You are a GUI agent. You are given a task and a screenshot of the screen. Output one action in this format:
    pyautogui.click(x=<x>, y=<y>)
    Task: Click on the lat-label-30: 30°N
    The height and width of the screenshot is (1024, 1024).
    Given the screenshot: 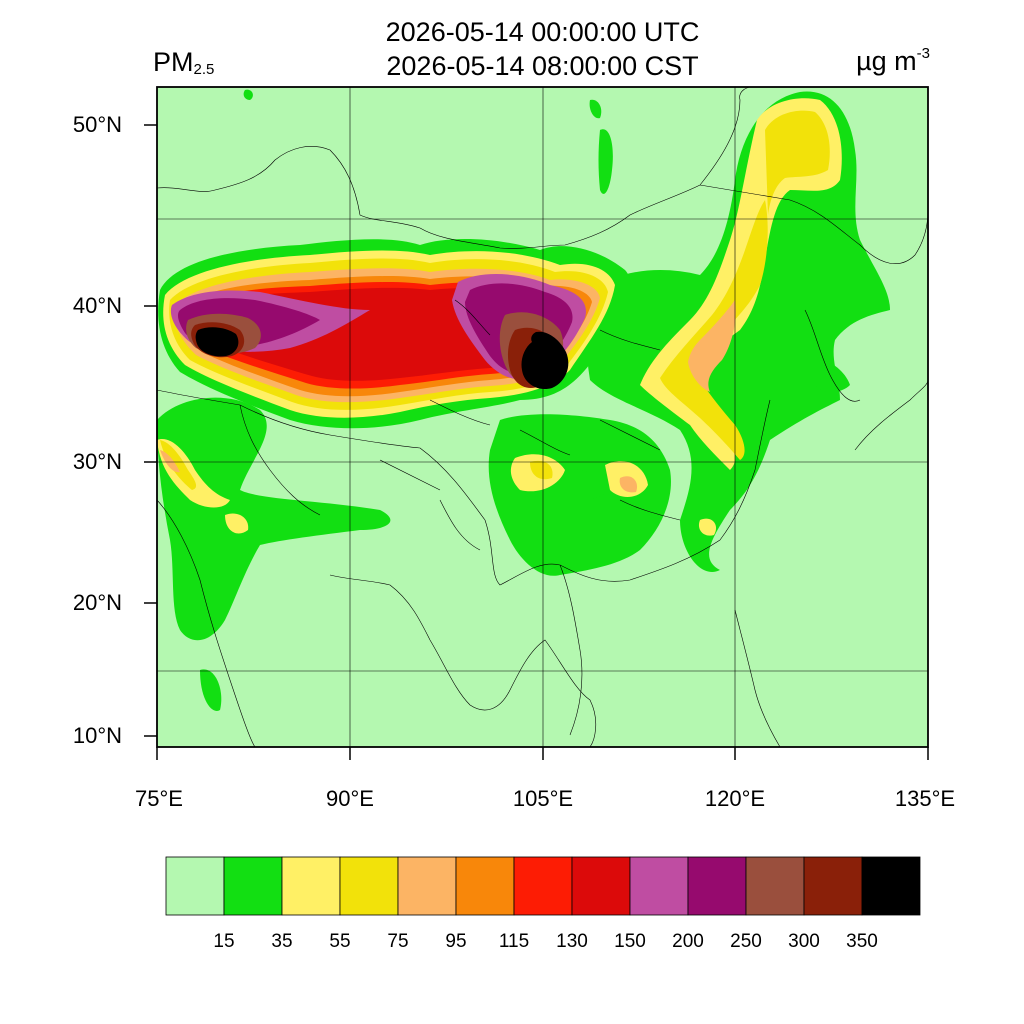 What is the action you would take?
    pyautogui.click(x=97, y=461)
    